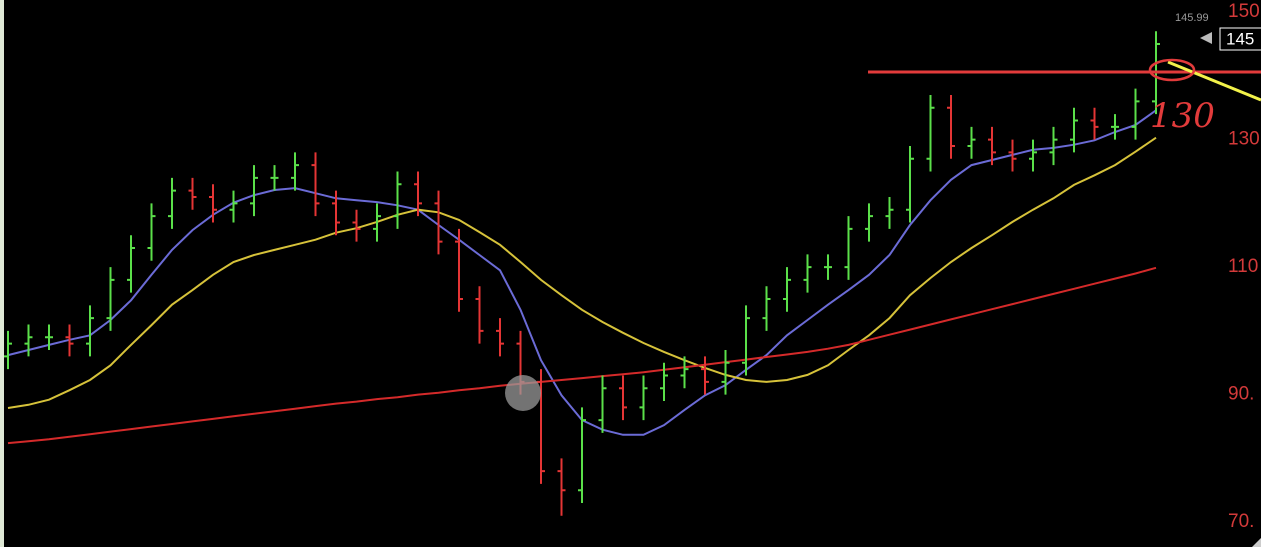 This screenshot has width=1261, height=547. I want to click on y-tick-label: 110, so click(1243, 266).